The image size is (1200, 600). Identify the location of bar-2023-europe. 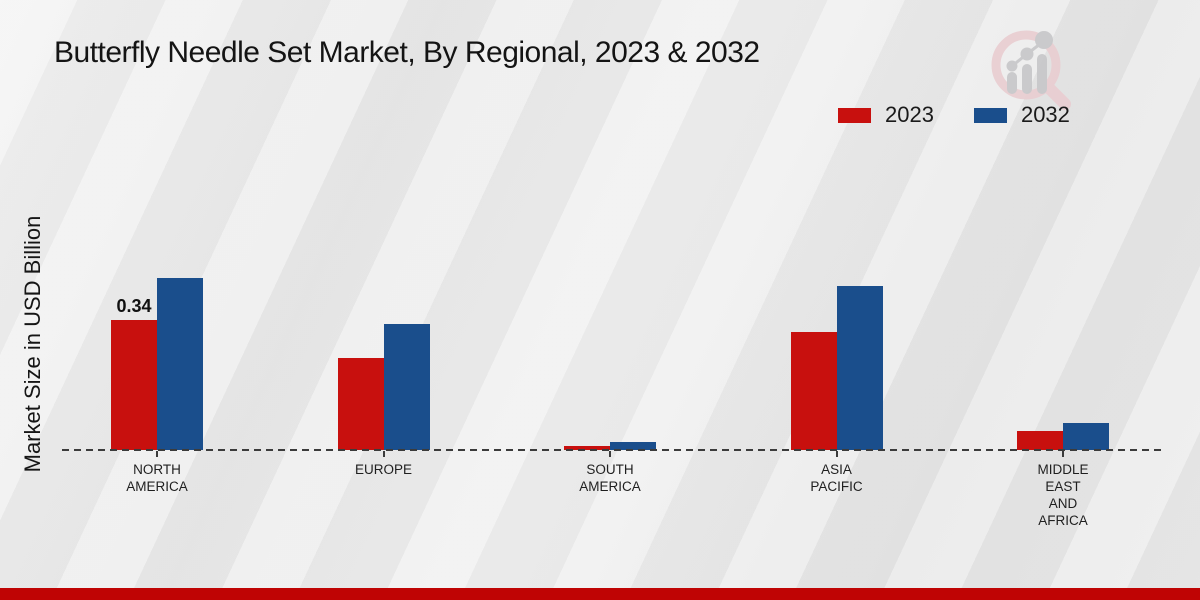
(360, 404).